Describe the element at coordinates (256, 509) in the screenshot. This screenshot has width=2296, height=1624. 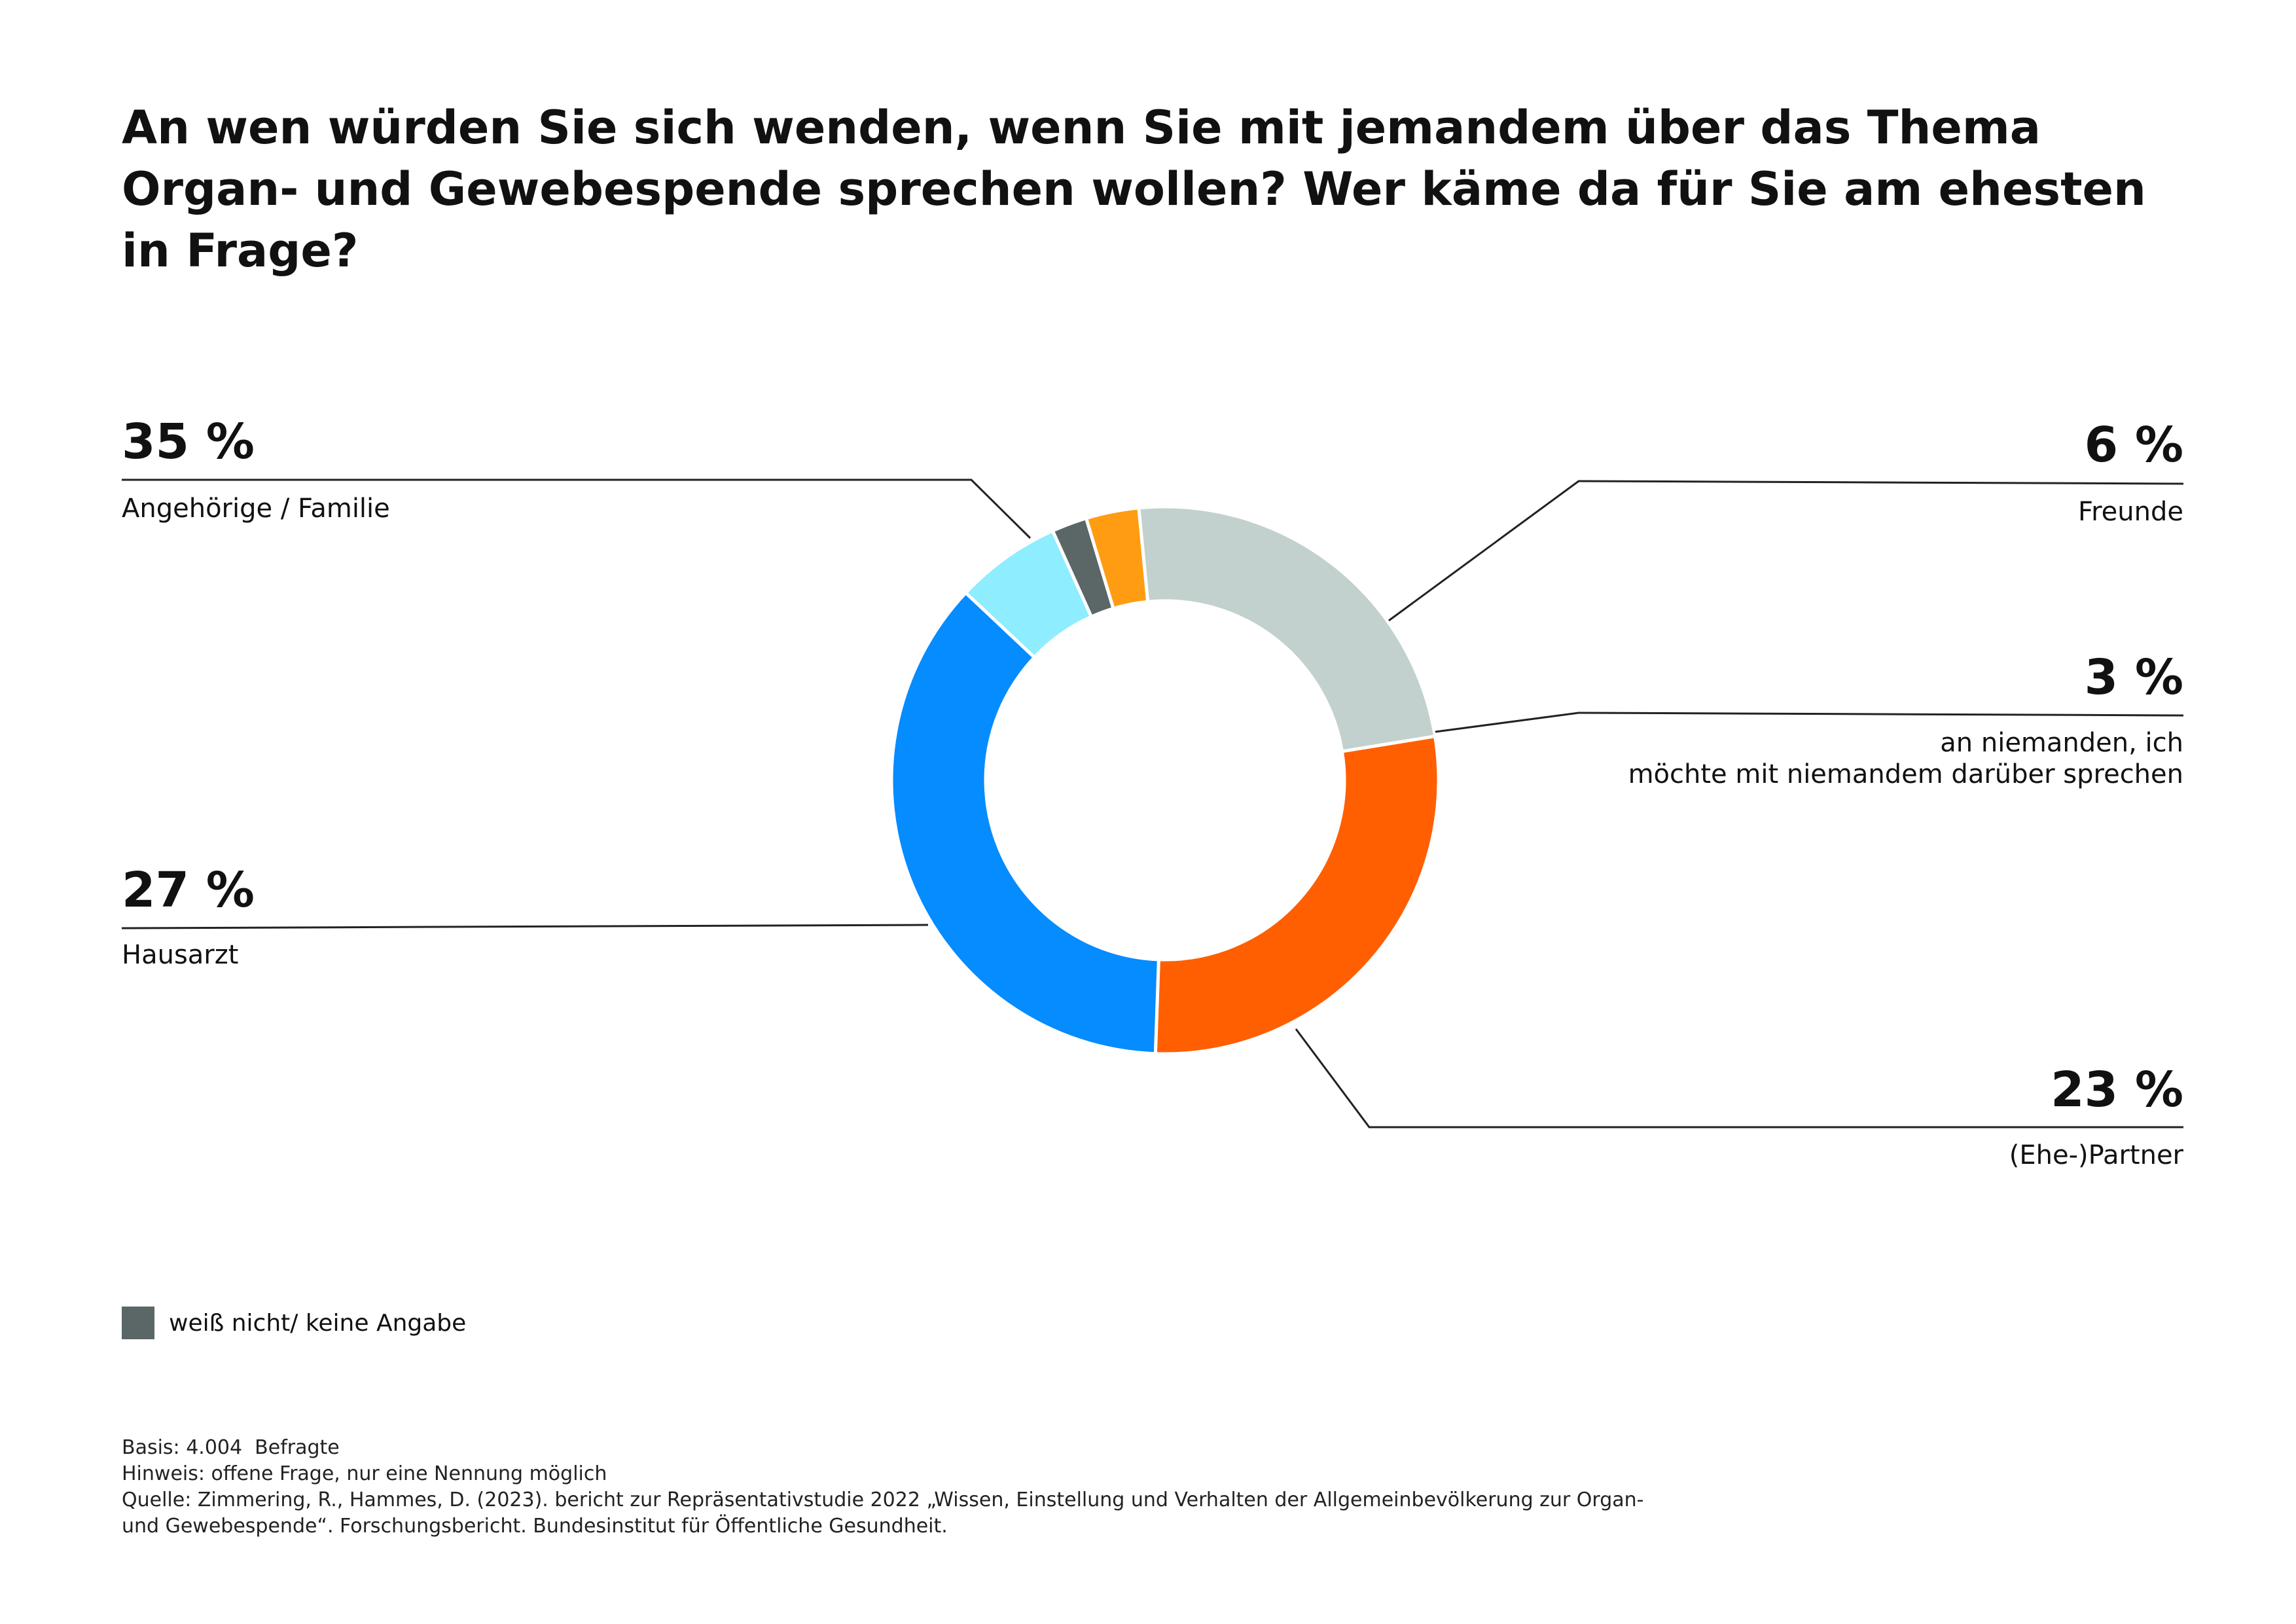
I see `category-label-angeh-rige-familie: Angehörige / Familie` at that location.